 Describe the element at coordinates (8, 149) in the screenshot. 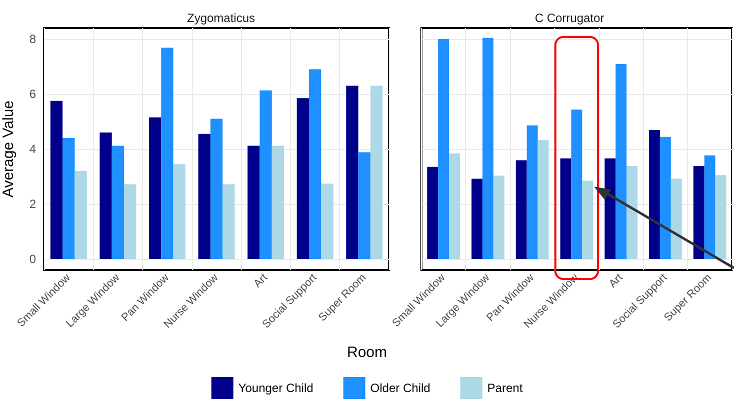

I see `y-axis-title: Average Value` at that location.